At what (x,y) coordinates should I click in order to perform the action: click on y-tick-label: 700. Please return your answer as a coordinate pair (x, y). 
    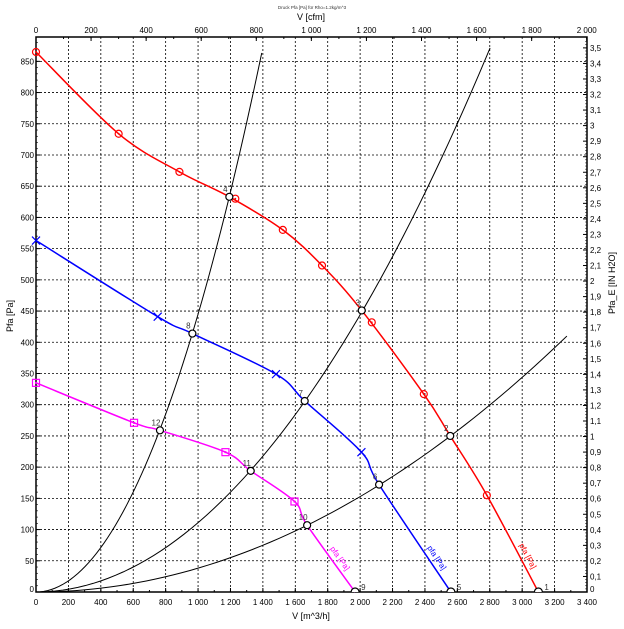
    Looking at the image, I should click on (28, 155).